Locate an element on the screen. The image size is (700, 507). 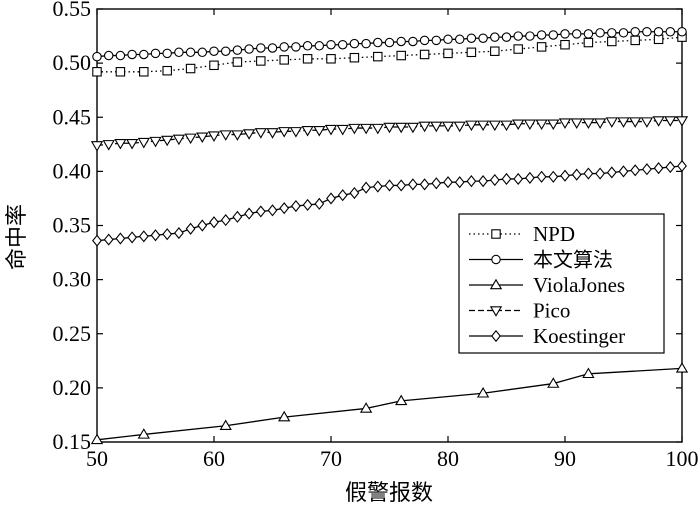
series-line is located at coordinates (390, 54).